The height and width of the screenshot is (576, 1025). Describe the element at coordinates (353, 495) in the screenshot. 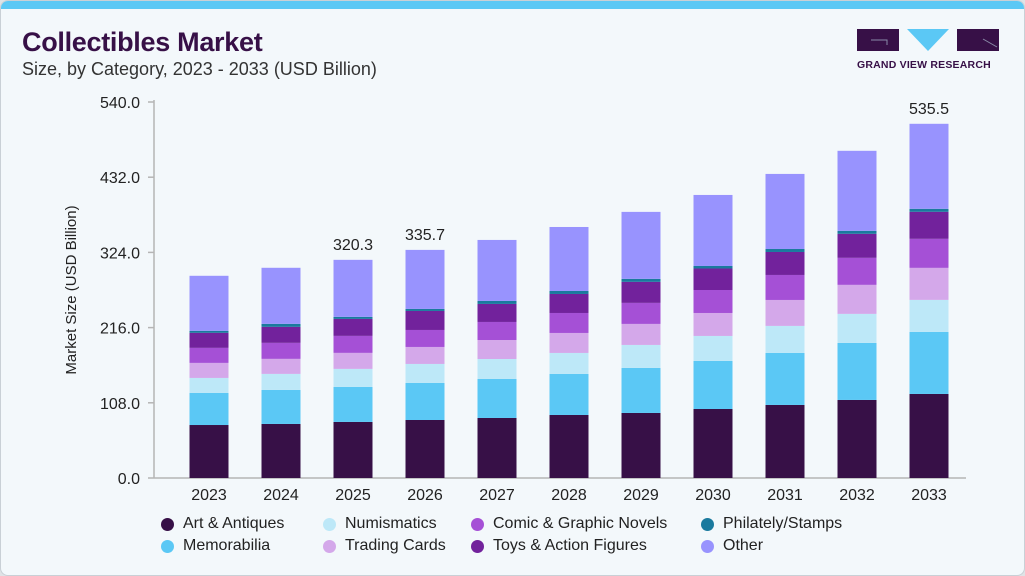

I see `x-tick-label: 2025` at that location.